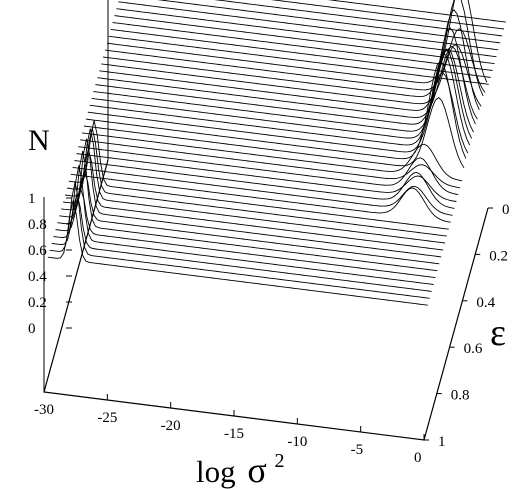 The width and height of the screenshot is (522, 489). What do you see at coordinates (234, 434) in the screenshot?
I see `x-tick-label: -15` at bounding box center [234, 434].